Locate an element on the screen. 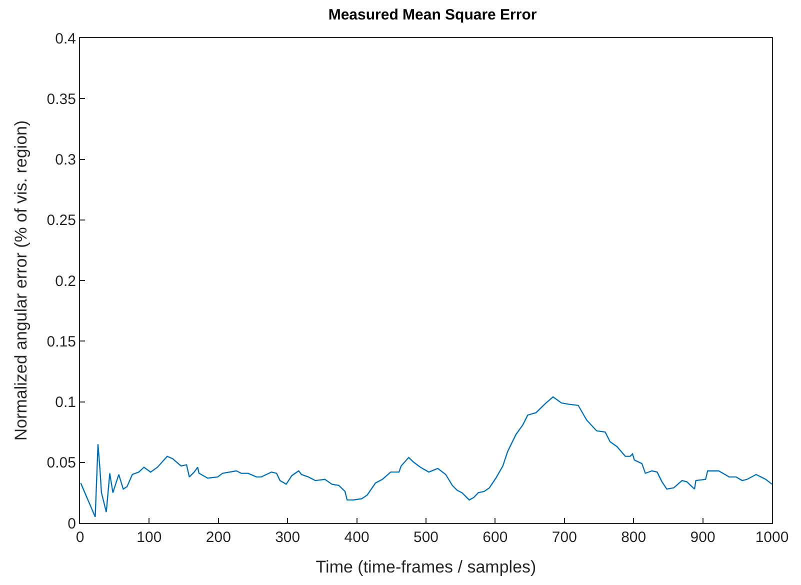 This screenshot has width=801, height=585. chart-title: Measured Mean Square Error is located at coordinates (432, 15).